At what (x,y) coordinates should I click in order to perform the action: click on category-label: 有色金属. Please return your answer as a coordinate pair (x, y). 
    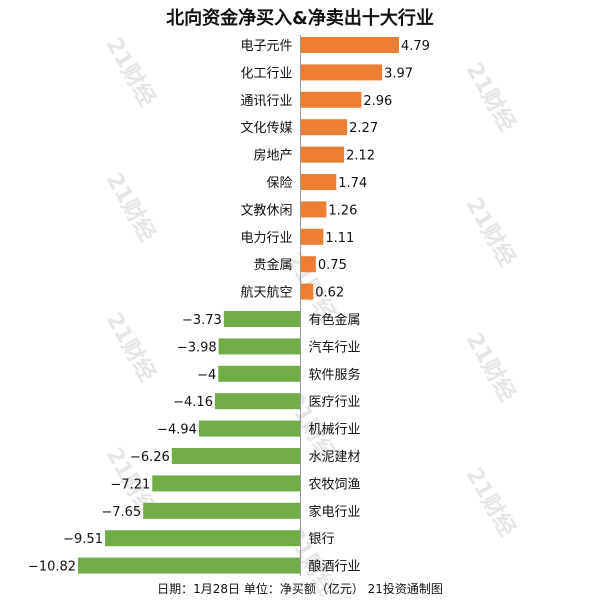
    Looking at the image, I should click on (335, 320).